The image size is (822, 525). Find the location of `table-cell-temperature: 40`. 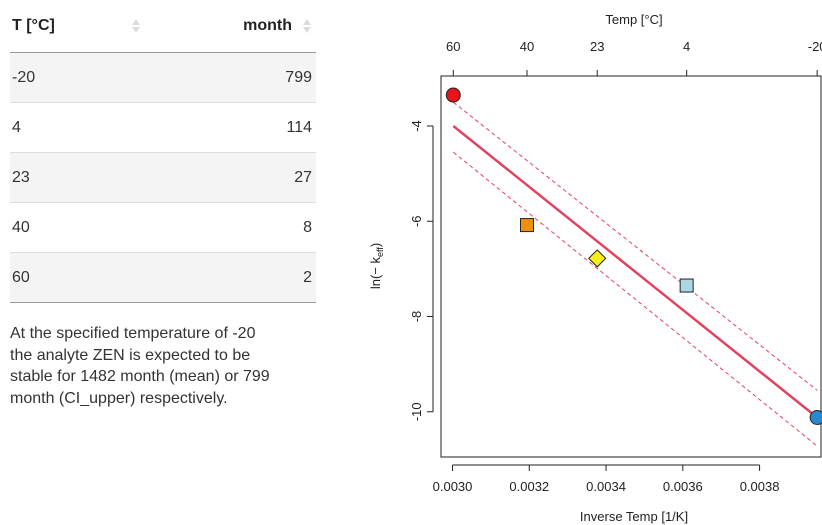

table-cell-temperature: 40 is located at coordinates (68, 227).